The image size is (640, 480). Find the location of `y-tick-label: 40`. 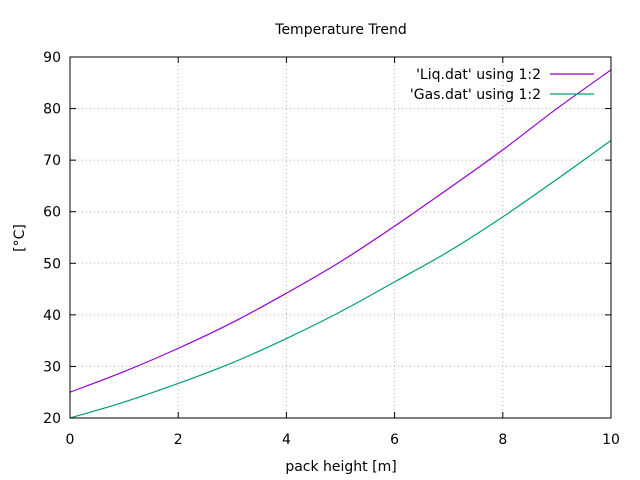

y-tick-label: 40 is located at coordinates (52, 316).